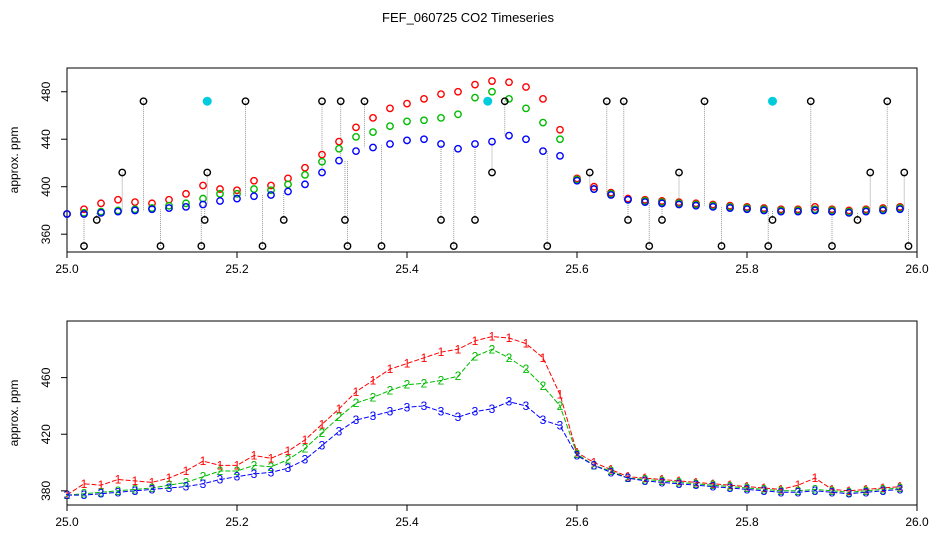 The width and height of the screenshot is (936, 540). What do you see at coordinates (46, 139) in the screenshot?
I see `y-tick-label: 440` at bounding box center [46, 139].